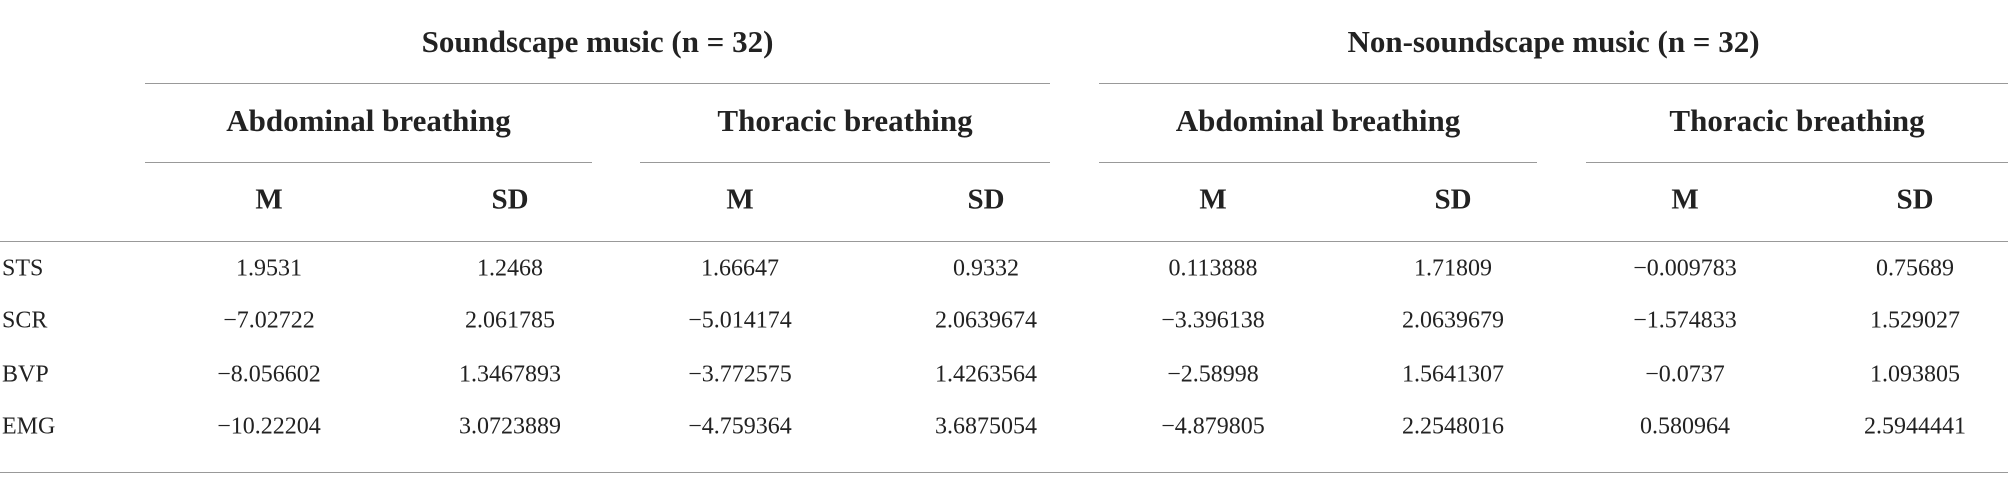 The image size is (2008, 478). Describe the element at coordinates (986, 268) in the screenshot. I see `cell: 0.9332` at that location.